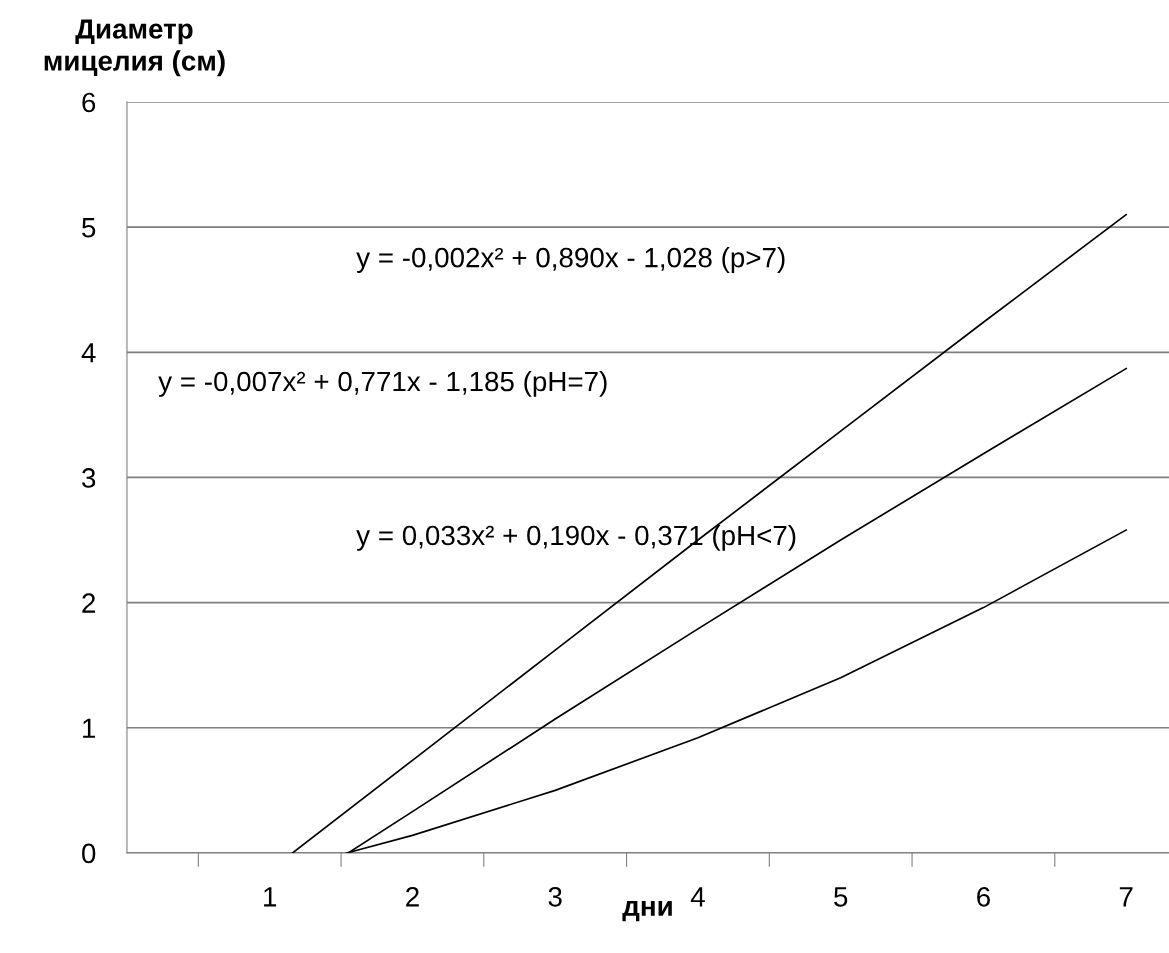 This screenshot has height=953, width=1169. What do you see at coordinates (89, 478) in the screenshot?
I see `y-tick-label: 3` at bounding box center [89, 478].